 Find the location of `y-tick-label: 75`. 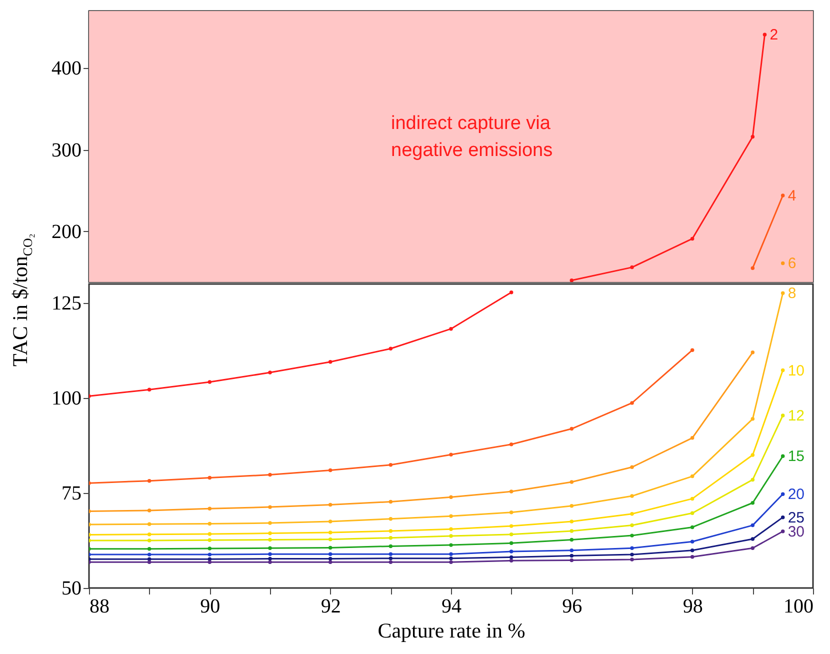

y-tick-label: 75 is located at coordinates (72, 493).